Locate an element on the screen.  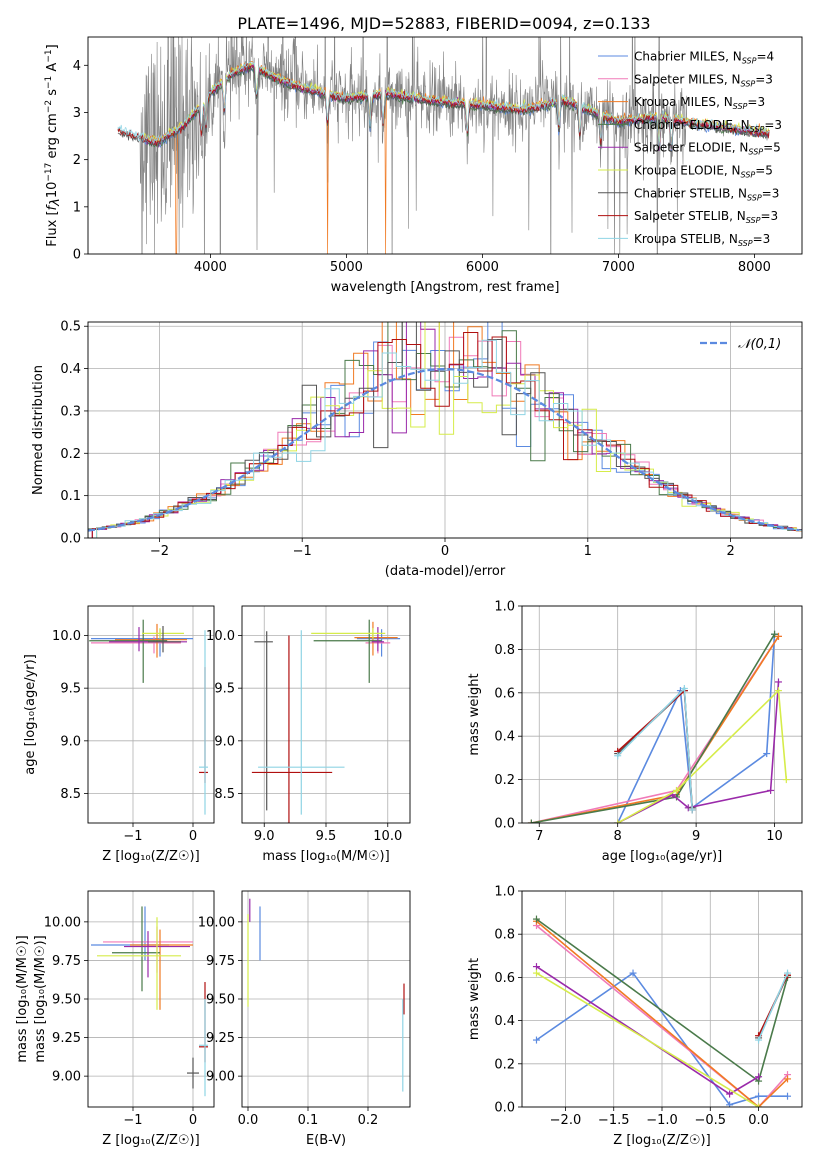
x-tick-label: 9.0 is located at coordinates (264, 836).